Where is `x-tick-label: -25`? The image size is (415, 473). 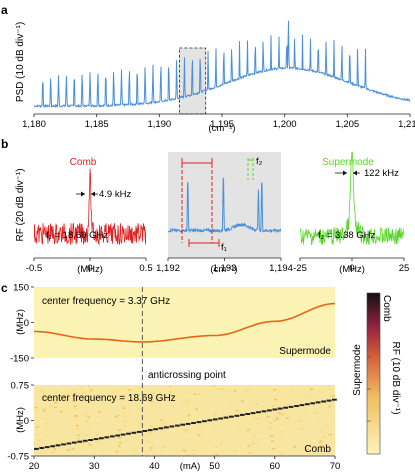
x-tick-label: -25 is located at coordinates (300, 268).